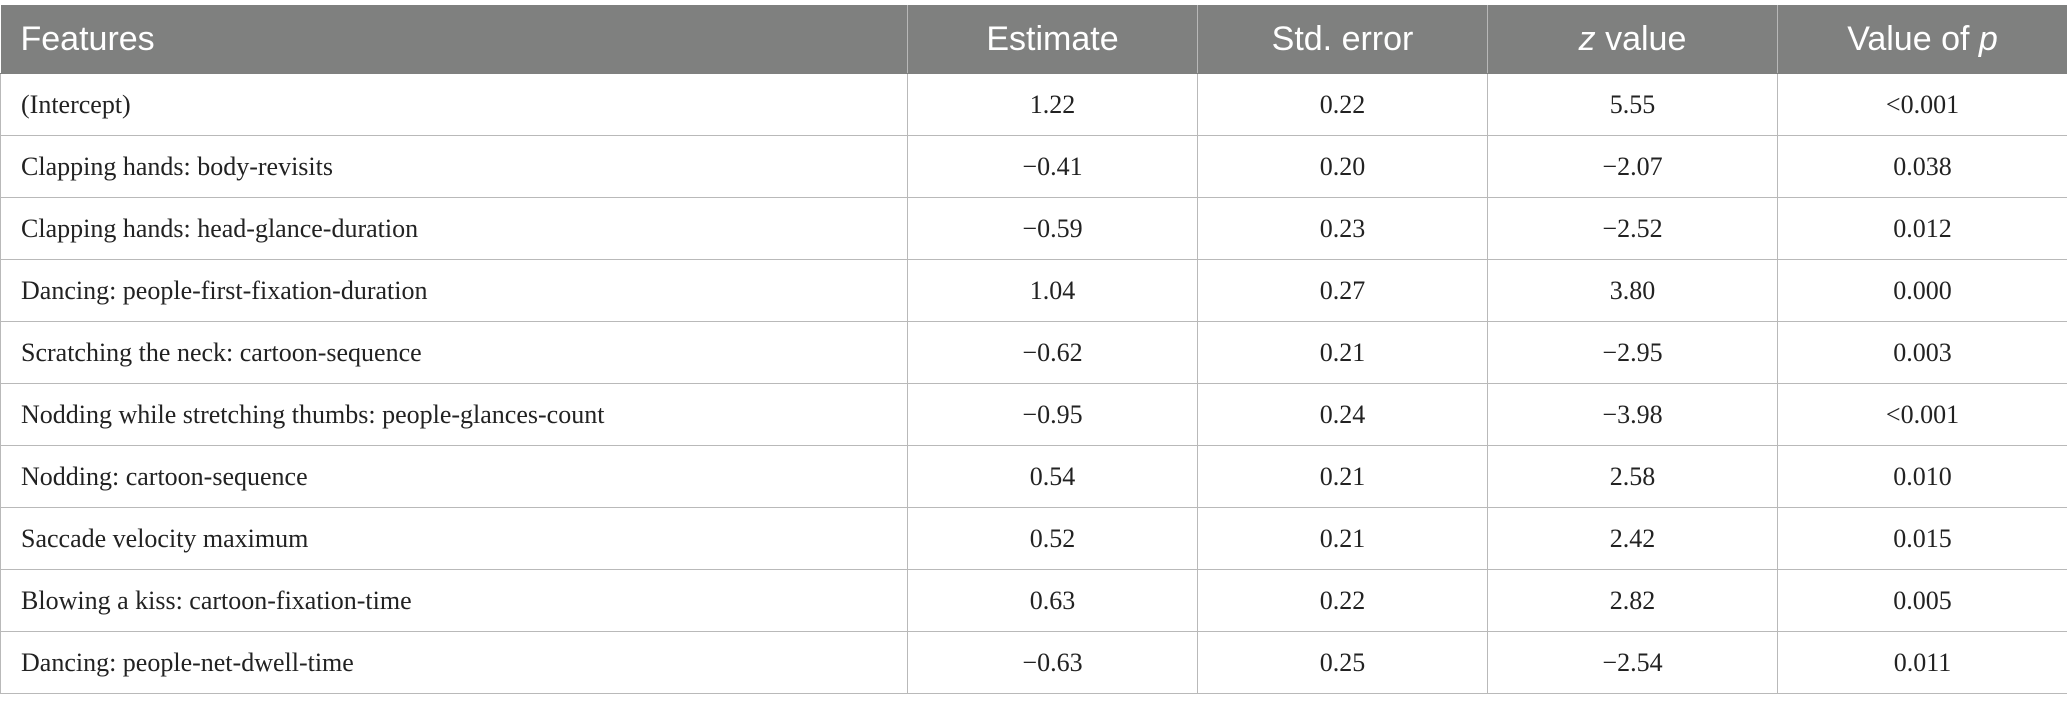 The image size is (2067, 707). What do you see at coordinates (454, 228) in the screenshot?
I see `cell-feature: Clapping hands: head-glance-duration` at bounding box center [454, 228].